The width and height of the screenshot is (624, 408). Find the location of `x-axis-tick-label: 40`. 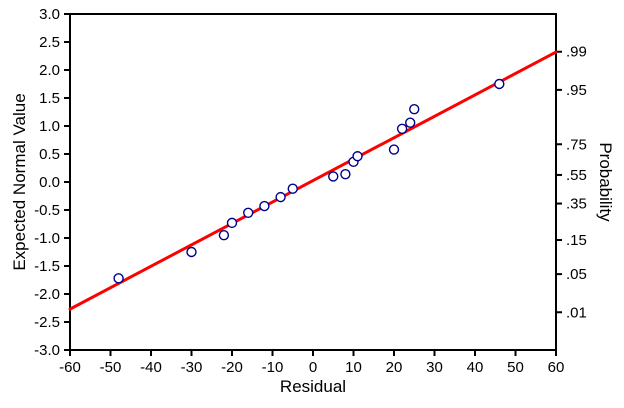

x-axis-tick-label: 40 is located at coordinates (475, 367).